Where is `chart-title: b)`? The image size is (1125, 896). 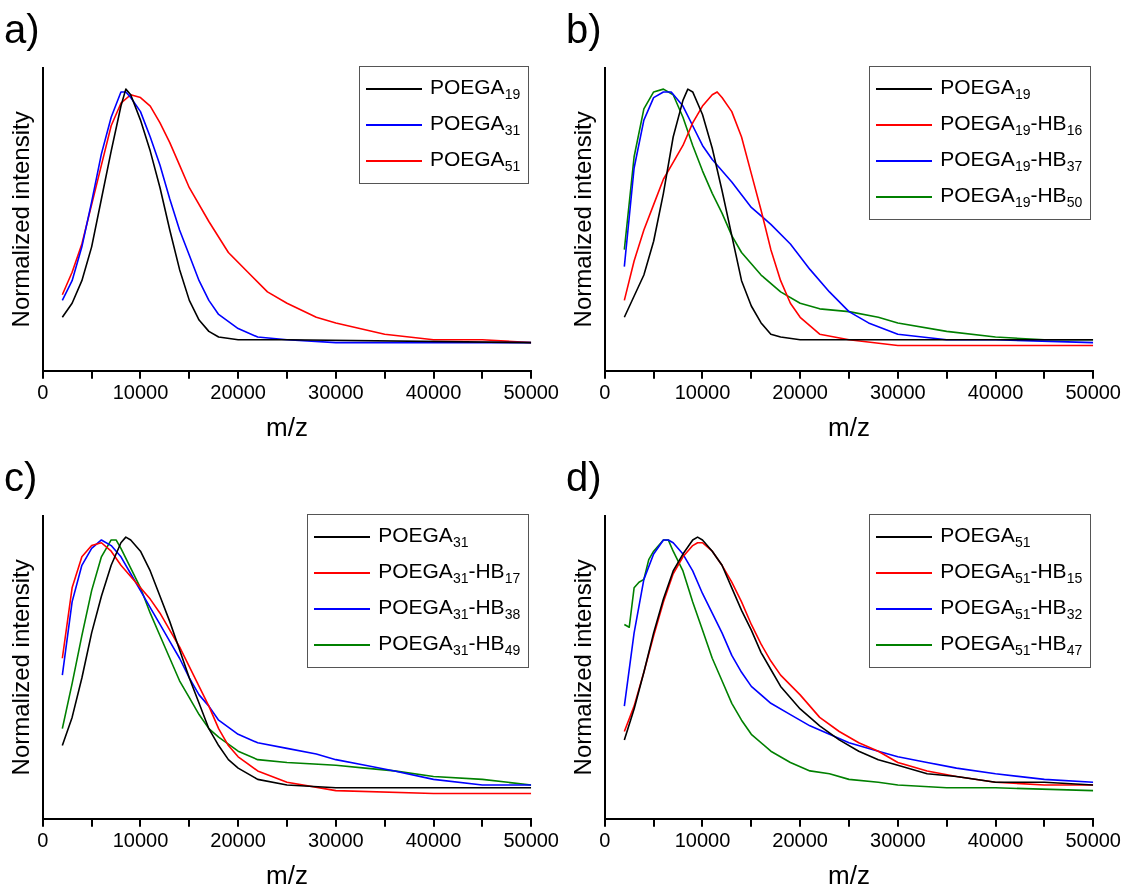 chart-title: b) is located at coordinates (584, 29).